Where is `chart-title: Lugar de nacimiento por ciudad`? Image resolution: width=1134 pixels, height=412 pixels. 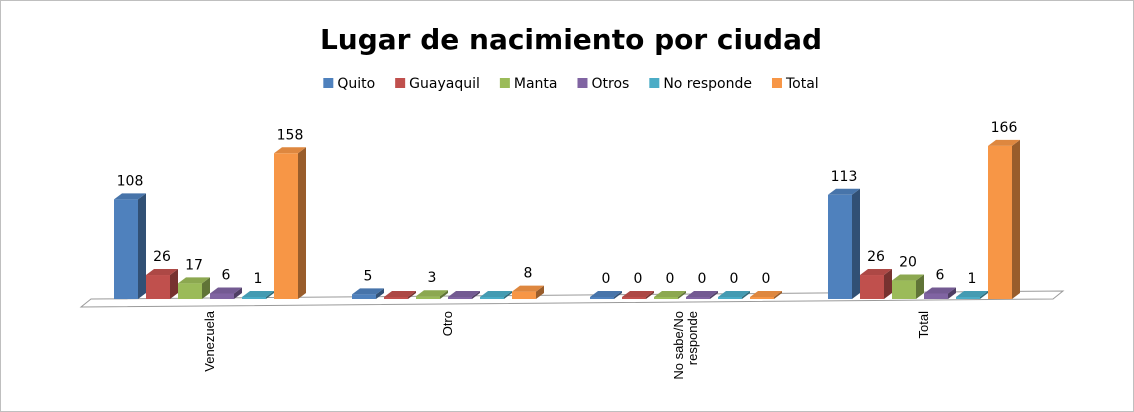 chart-title: Lugar de nacimiento por ciudad is located at coordinates (571, 39).